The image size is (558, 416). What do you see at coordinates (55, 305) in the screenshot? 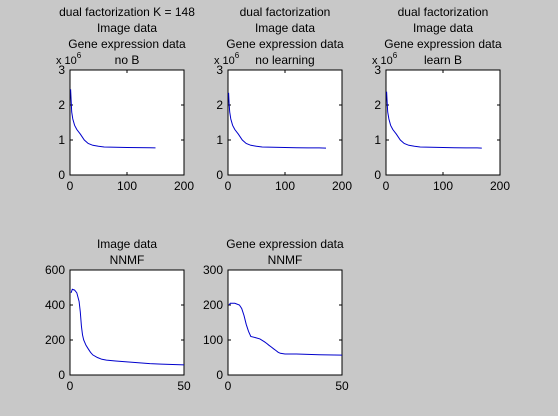
I see `y-tick-label: 400` at bounding box center [55, 305].